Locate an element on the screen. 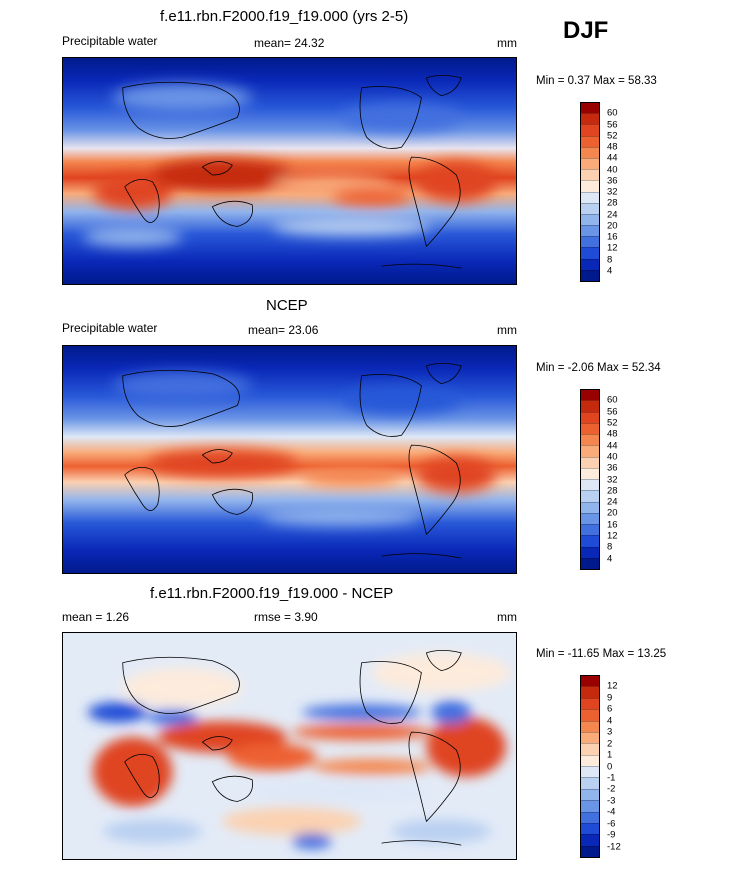 The width and height of the screenshot is (733, 872). colorbar-tick-label: -4 is located at coordinates (611, 812).